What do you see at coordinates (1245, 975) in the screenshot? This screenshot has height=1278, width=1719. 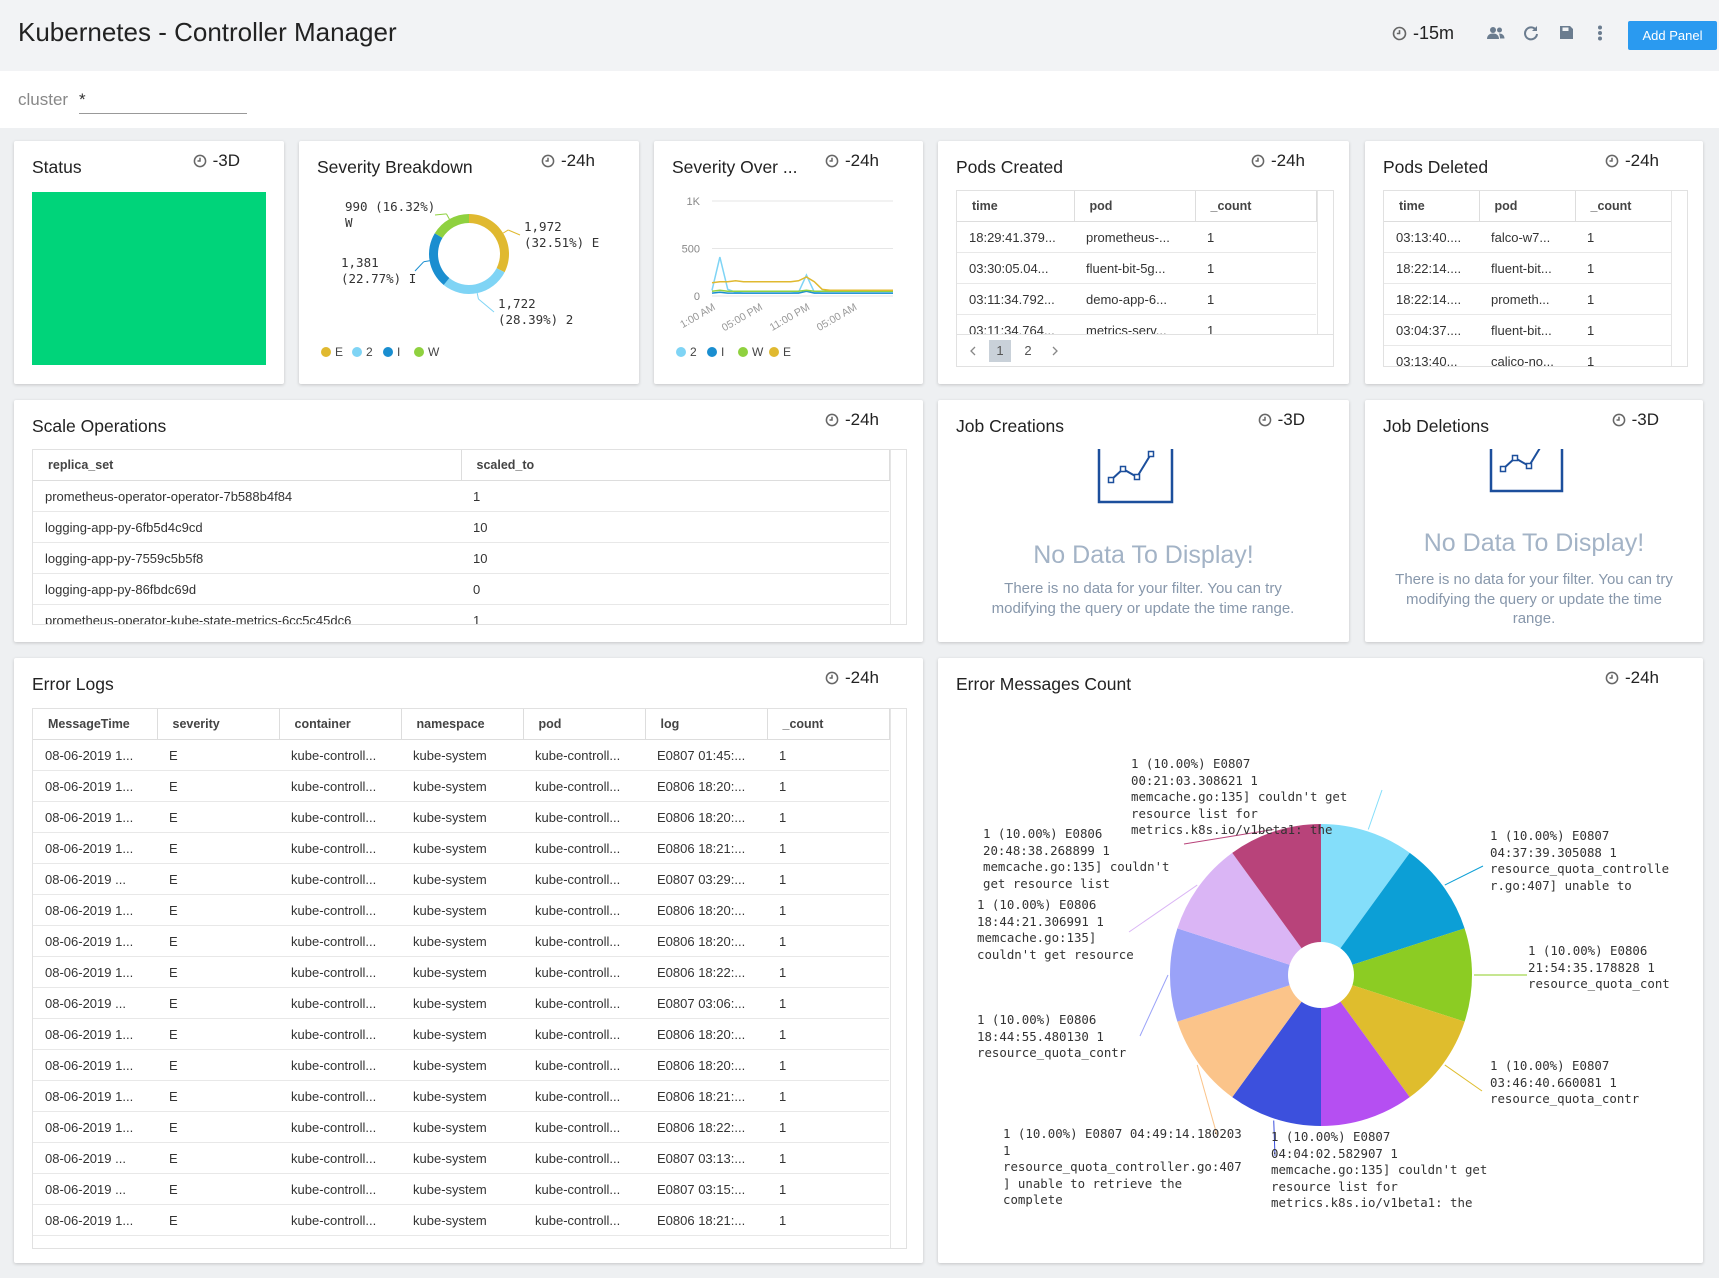 I see `pie-slice` at bounding box center [1245, 975].